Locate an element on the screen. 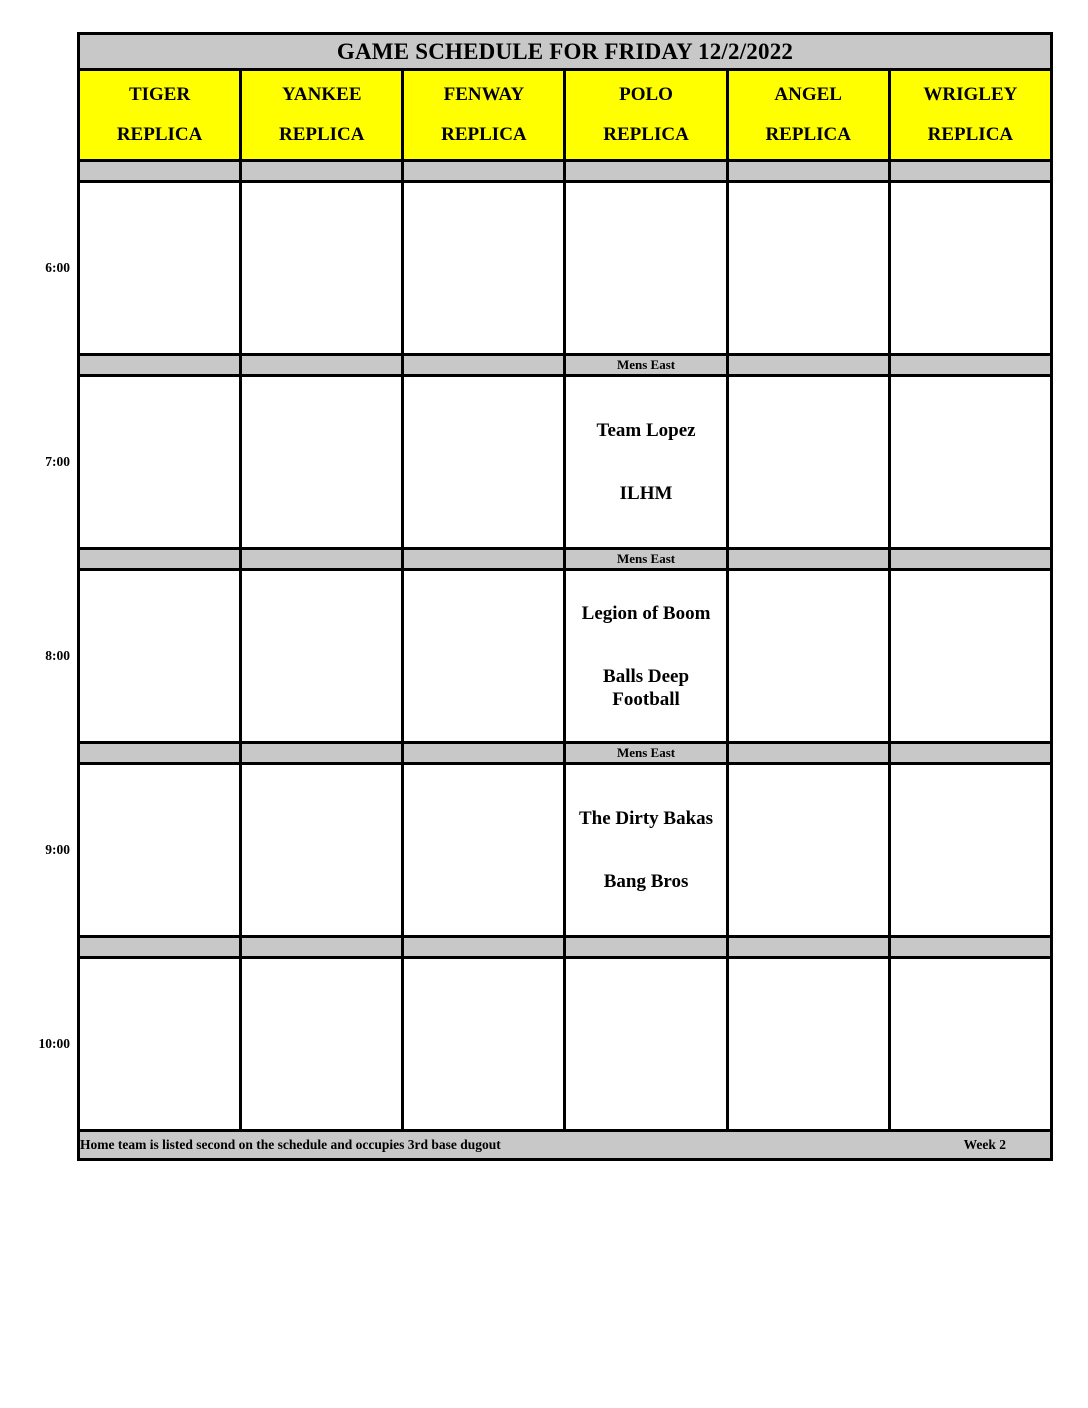 This screenshot has width=1088, height=1408. field-header-polo: POLO REPLICA is located at coordinates (646, 115).